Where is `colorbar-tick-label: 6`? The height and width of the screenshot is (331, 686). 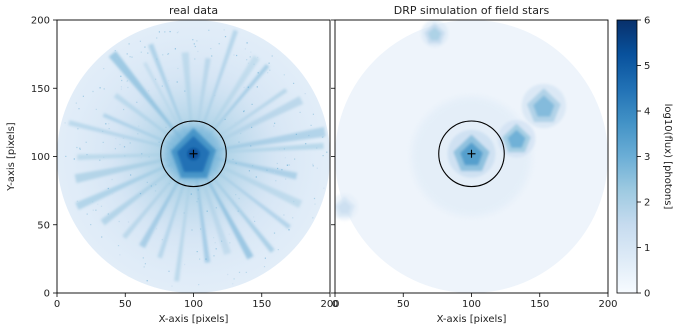 colorbar-tick-label: 6 is located at coordinates (647, 21).